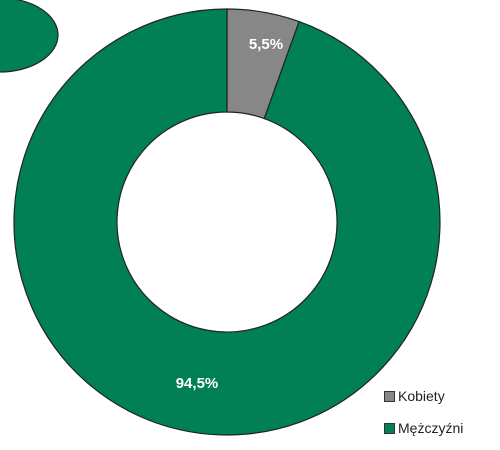 This screenshot has height=450, width=500. What do you see at coordinates (389, 428) in the screenshot?
I see `legend-swatch-mezczyzni` at bounding box center [389, 428].